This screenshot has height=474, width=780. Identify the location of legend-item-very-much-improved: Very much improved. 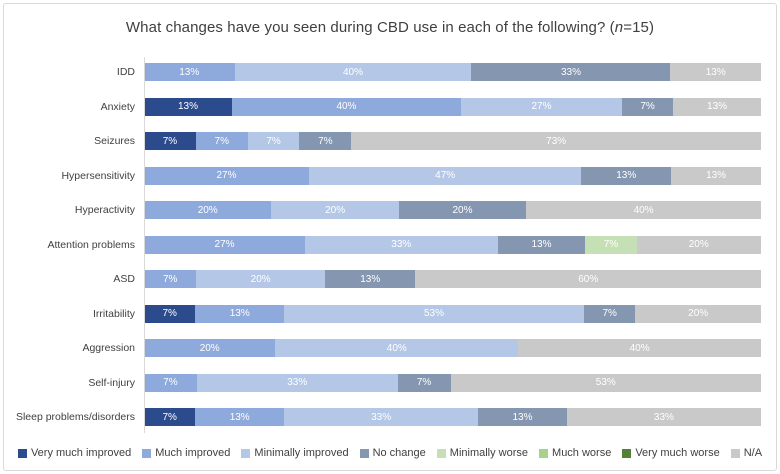
(74, 453).